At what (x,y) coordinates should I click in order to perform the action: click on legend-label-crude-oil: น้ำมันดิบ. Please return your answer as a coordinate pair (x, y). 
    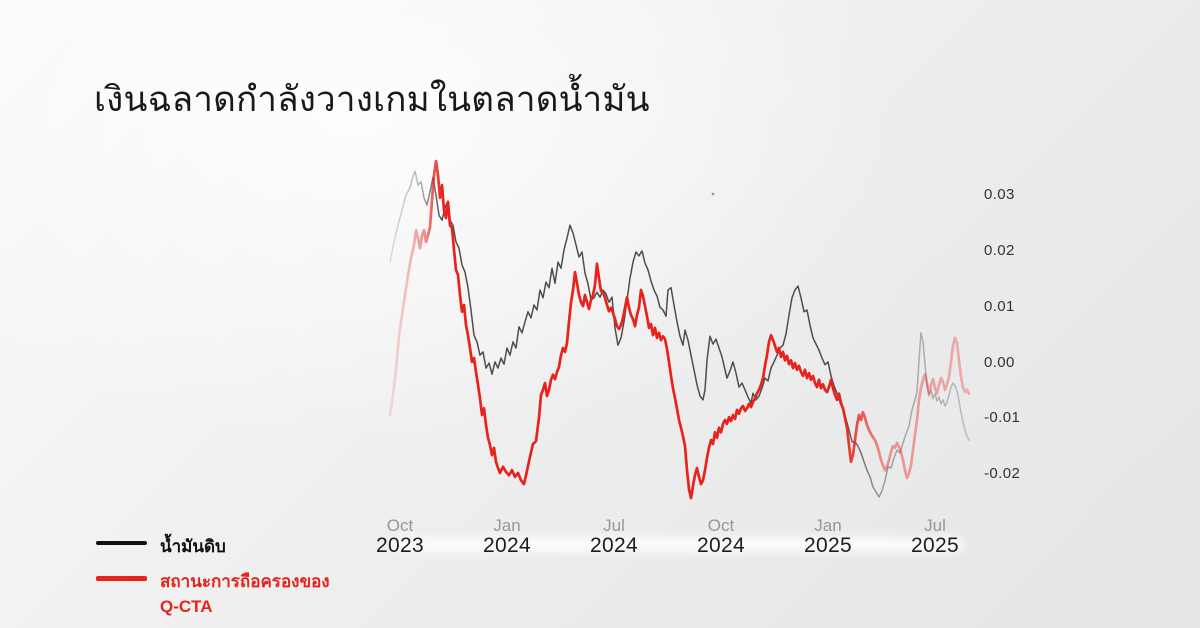
    Looking at the image, I should click on (193, 546).